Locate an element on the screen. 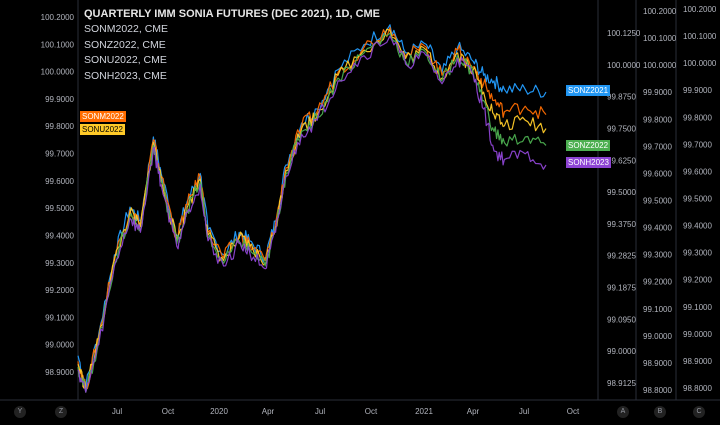  axis-a-tick: 100.0000 is located at coordinates (624, 65).